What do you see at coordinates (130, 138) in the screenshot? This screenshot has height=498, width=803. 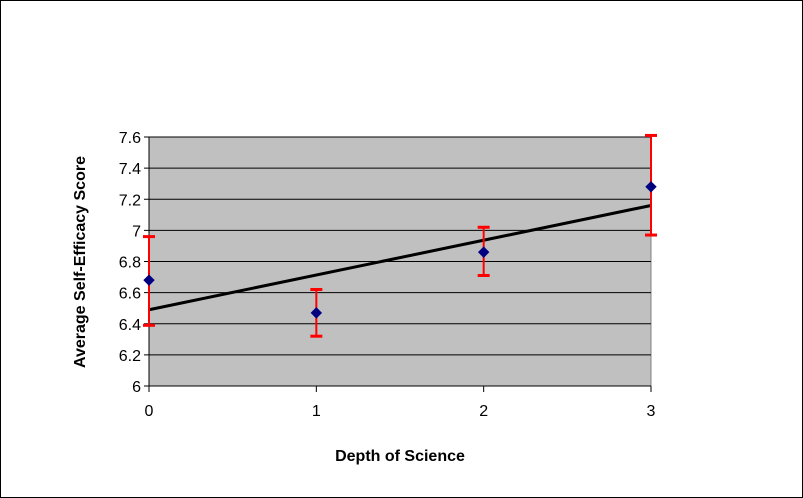 I see `y-tick-label: 7.6` at bounding box center [130, 138].